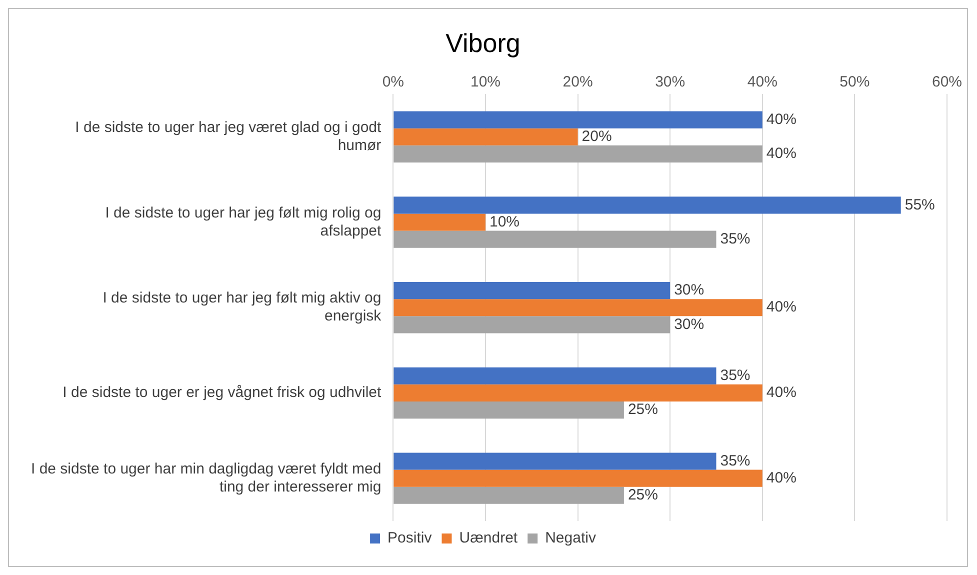 The image size is (977, 575). What do you see at coordinates (504, 221) in the screenshot?
I see `data-label: 10%` at bounding box center [504, 221].